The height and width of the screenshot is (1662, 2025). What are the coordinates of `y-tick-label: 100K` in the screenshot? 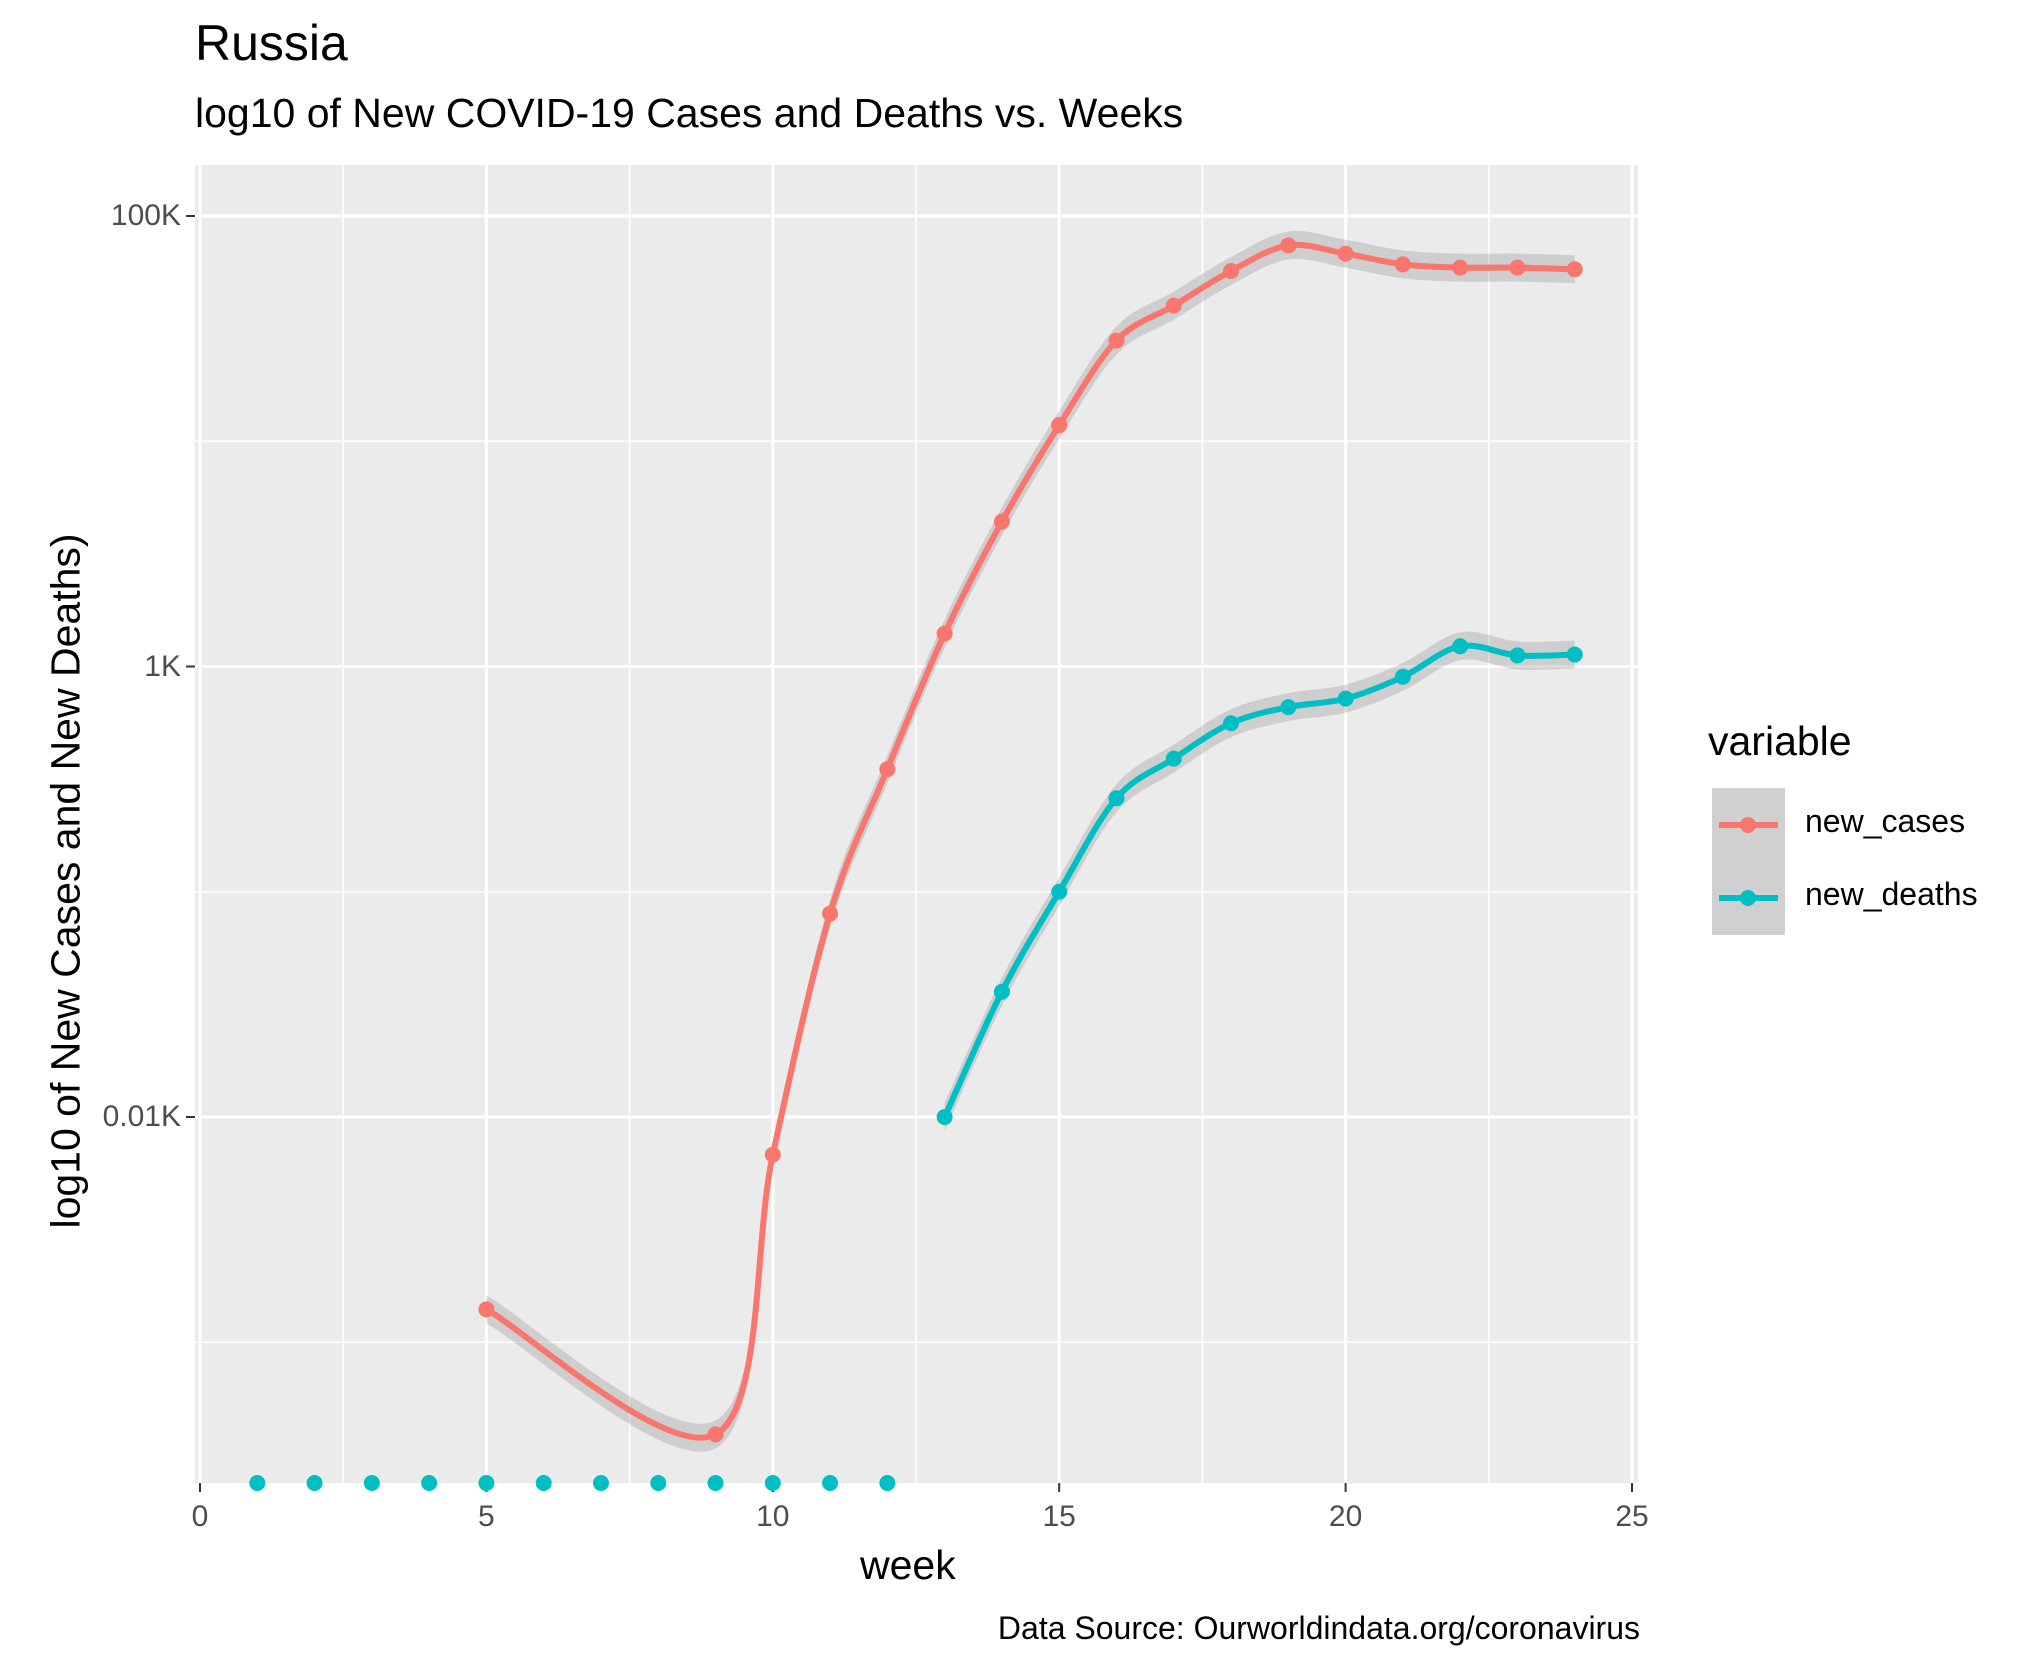 It's located at (145, 215).